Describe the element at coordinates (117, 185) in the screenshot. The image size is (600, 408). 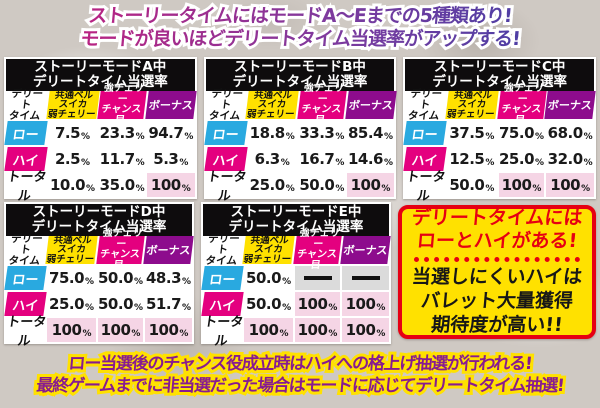
I see `rate-value: 35.0` at that location.